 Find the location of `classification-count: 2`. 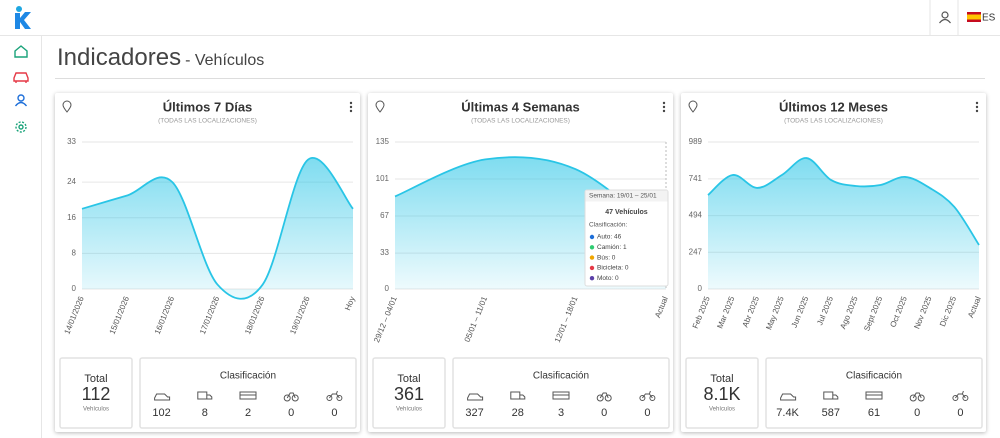

classification-count: 2 is located at coordinates (248, 413).